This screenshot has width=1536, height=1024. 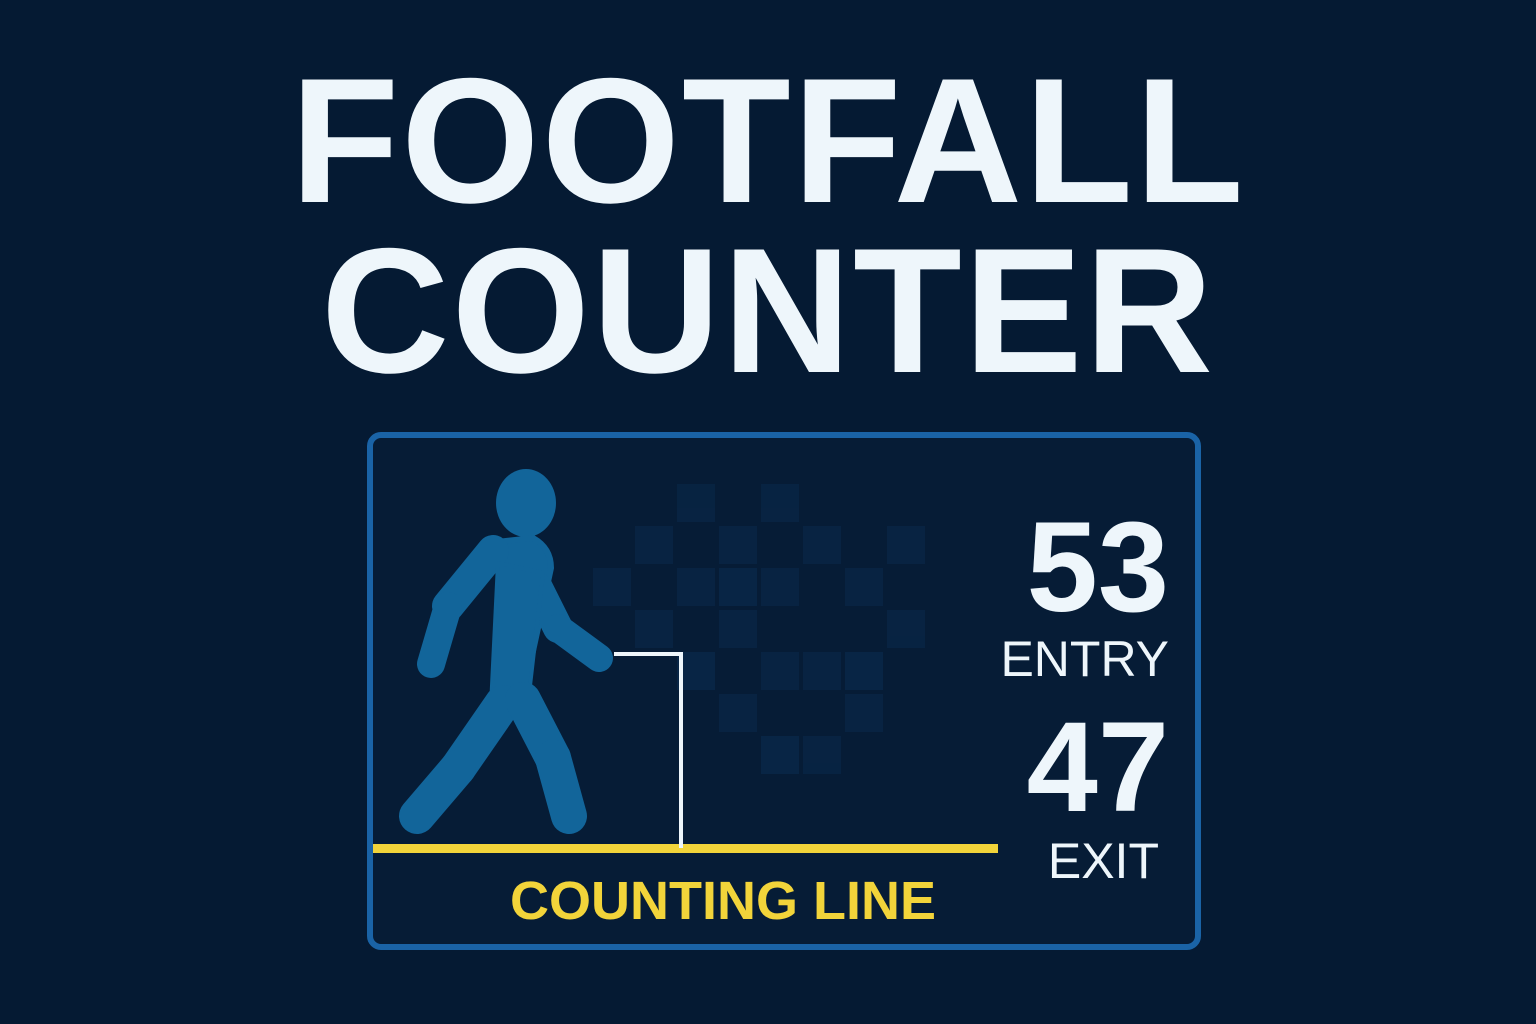 I want to click on exit-label: EXIT, so click(x=1103, y=861).